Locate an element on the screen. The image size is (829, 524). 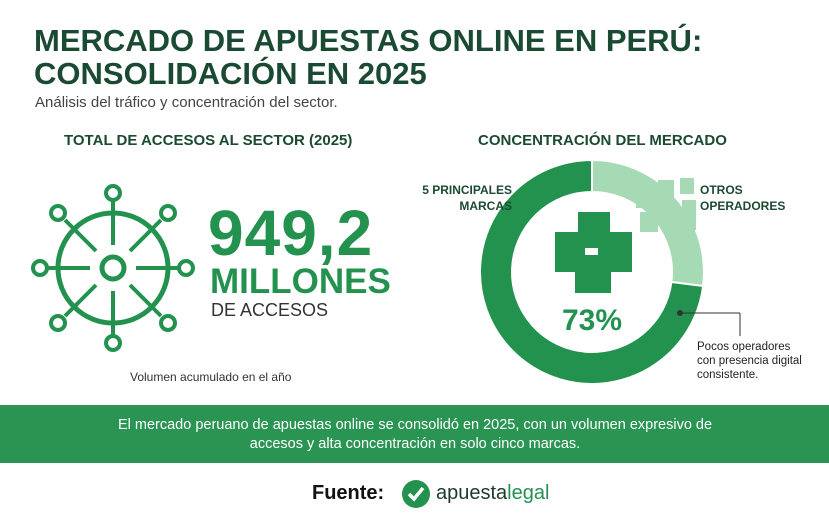
donut-slice is located at coordinates (592, 271).